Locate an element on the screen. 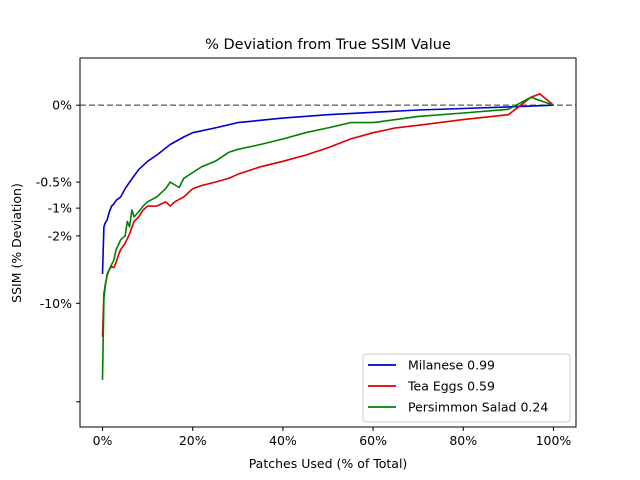 The height and width of the screenshot is (480, 640). legend-label-3: Persimmon Salad 0.24 is located at coordinates (478, 407).